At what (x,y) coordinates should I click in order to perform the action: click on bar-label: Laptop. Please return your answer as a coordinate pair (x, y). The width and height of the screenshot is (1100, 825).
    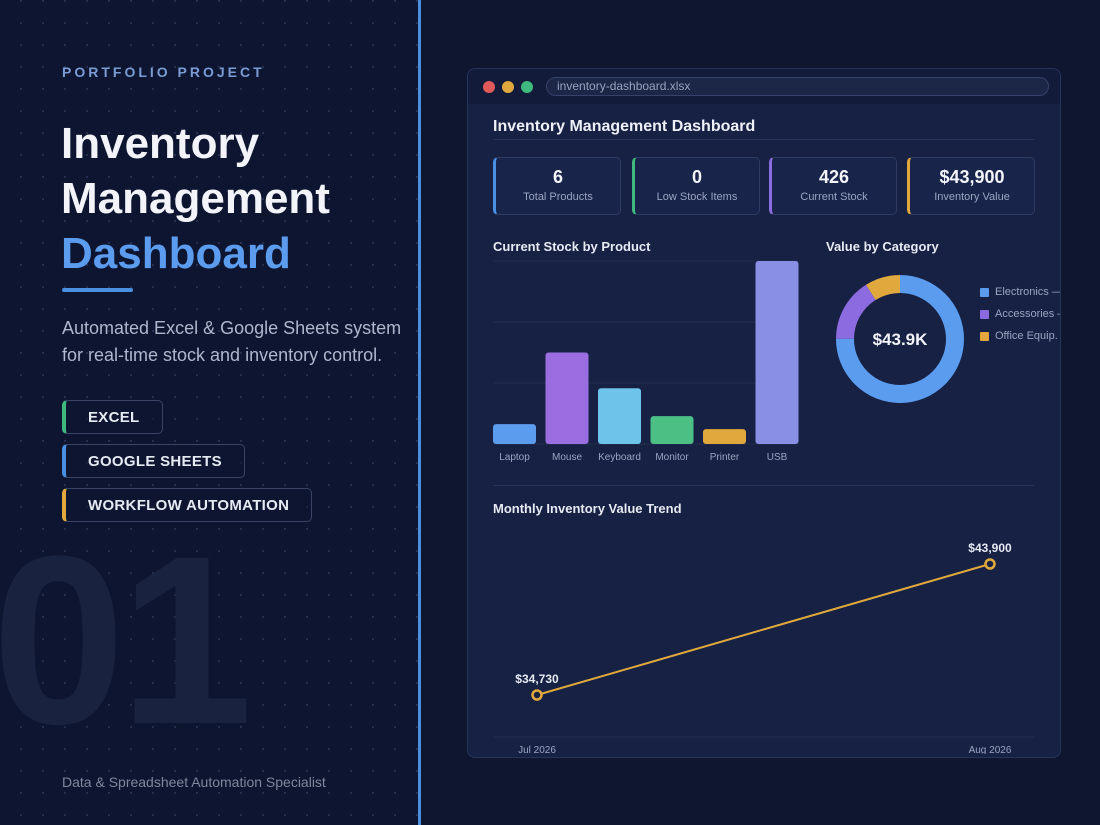
    Looking at the image, I should click on (514, 457).